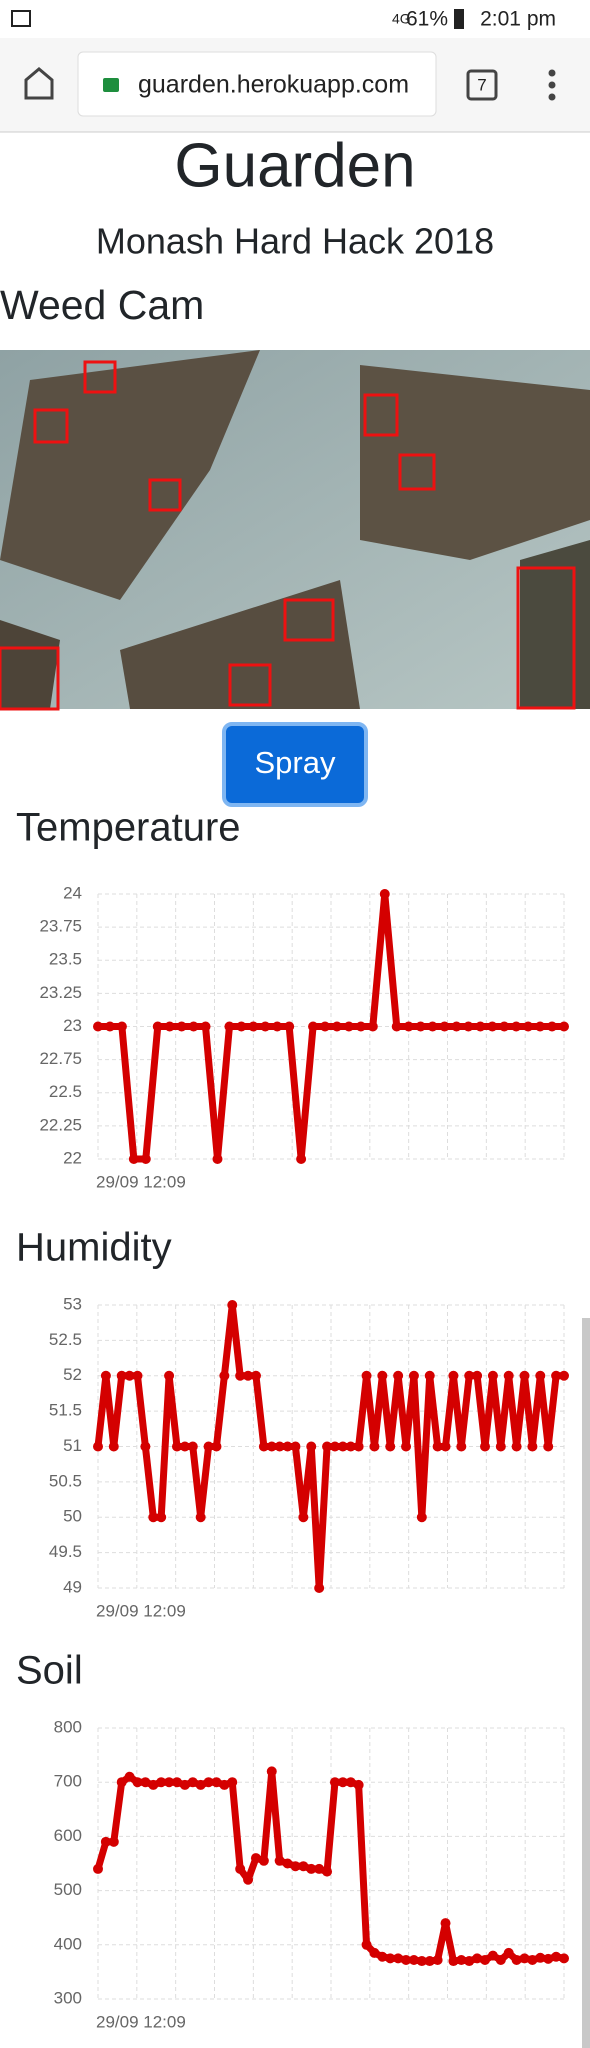 The image size is (590, 2048). What do you see at coordinates (65, 1410) in the screenshot?
I see `y-tick-label: 51.5` at bounding box center [65, 1410].